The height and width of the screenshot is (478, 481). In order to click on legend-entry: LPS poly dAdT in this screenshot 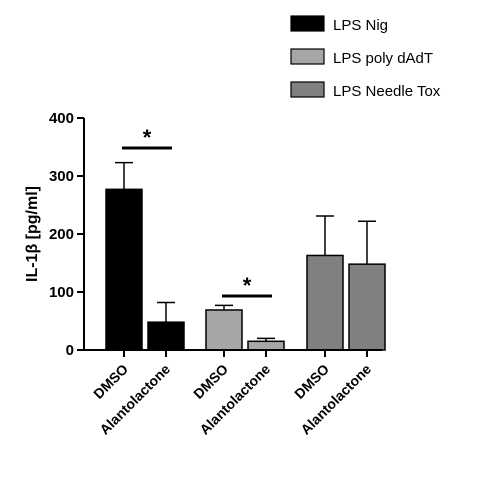, I will do `click(383, 58)`.